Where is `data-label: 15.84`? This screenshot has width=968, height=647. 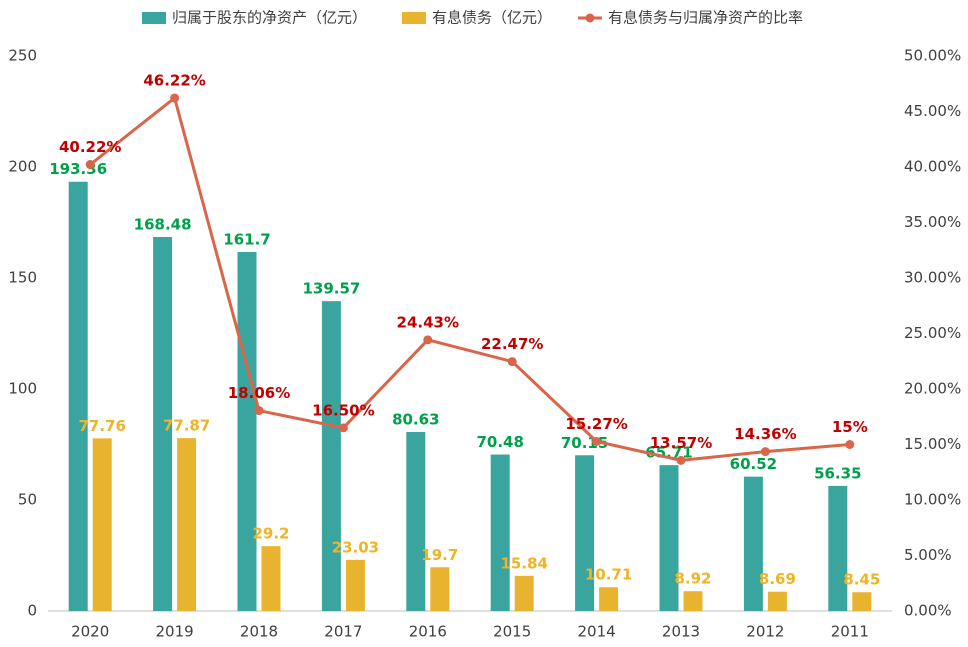 data-label: 15.84 is located at coordinates (523, 563).